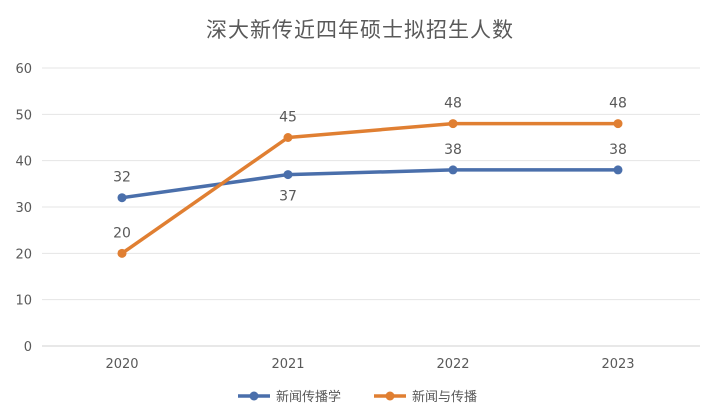 Image resolution: width=720 pixels, height=420 pixels. I want to click on y-tick-label: 0, so click(28, 347).